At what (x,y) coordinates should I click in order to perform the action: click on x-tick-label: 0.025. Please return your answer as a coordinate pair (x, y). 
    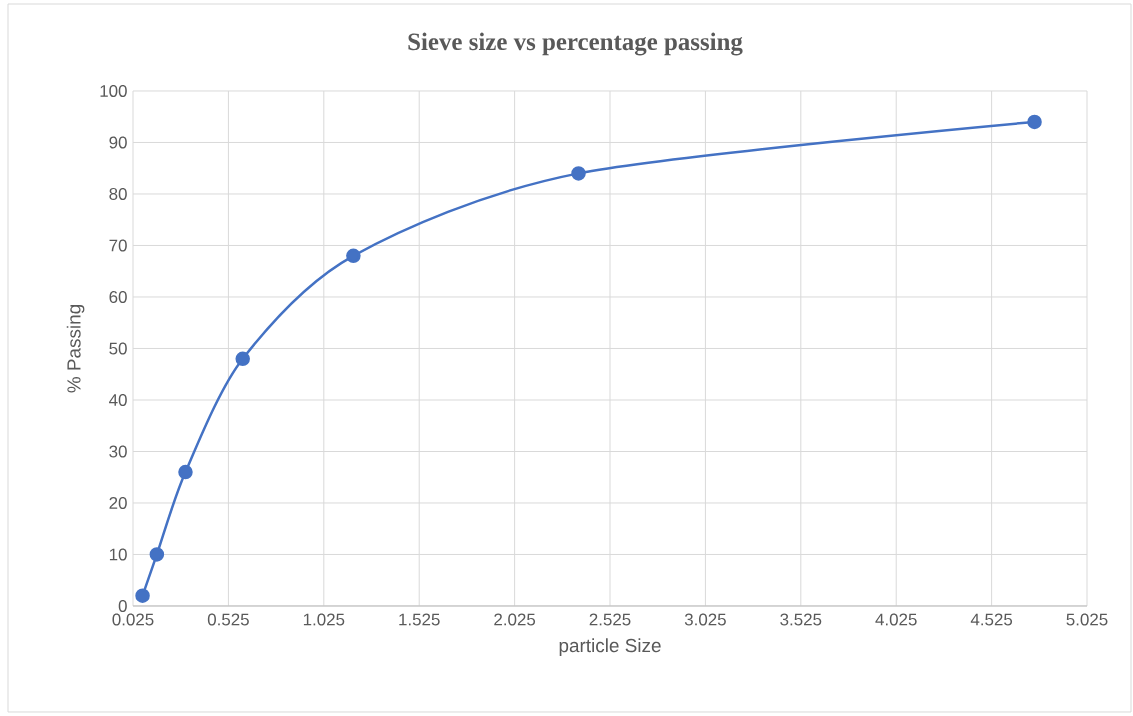
    Looking at the image, I should click on (133, 619).